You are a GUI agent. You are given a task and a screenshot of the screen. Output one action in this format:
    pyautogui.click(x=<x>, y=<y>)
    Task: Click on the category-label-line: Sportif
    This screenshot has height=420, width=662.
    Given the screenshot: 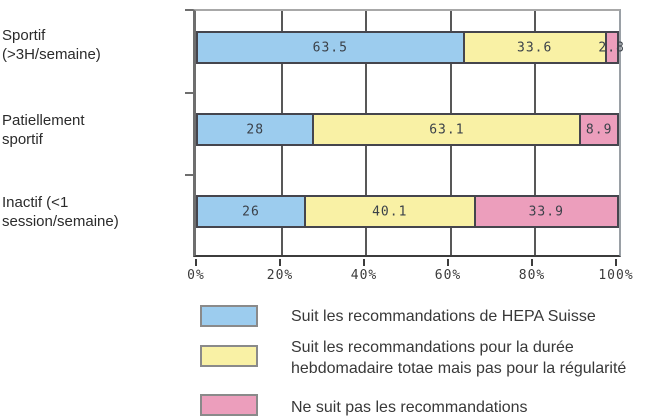 What is the action you would take?
    pyautogui.click(x=24, y=35)
    